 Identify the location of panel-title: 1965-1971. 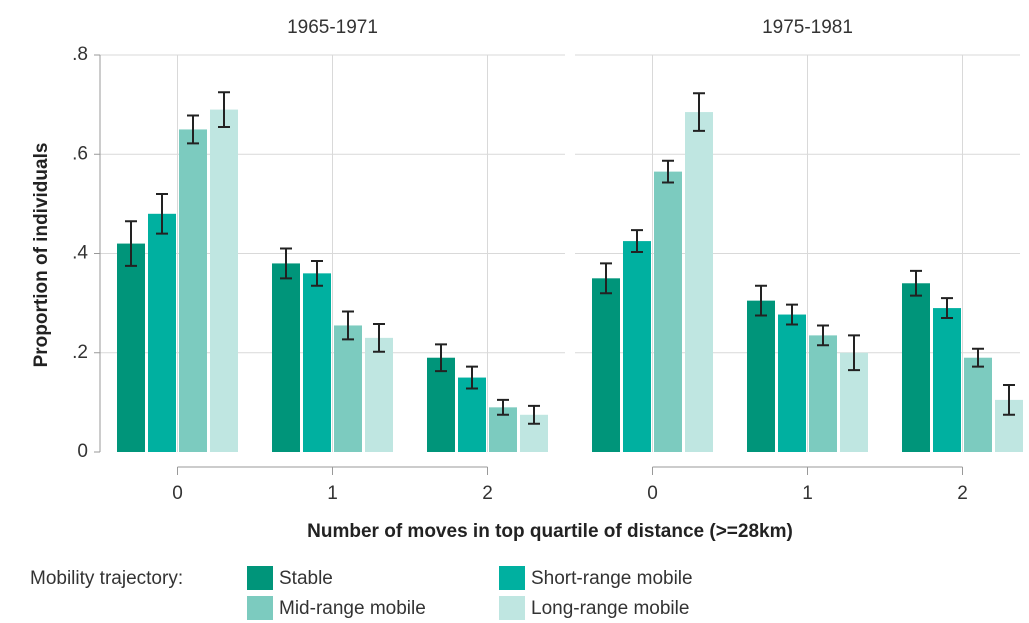
(332, 27).